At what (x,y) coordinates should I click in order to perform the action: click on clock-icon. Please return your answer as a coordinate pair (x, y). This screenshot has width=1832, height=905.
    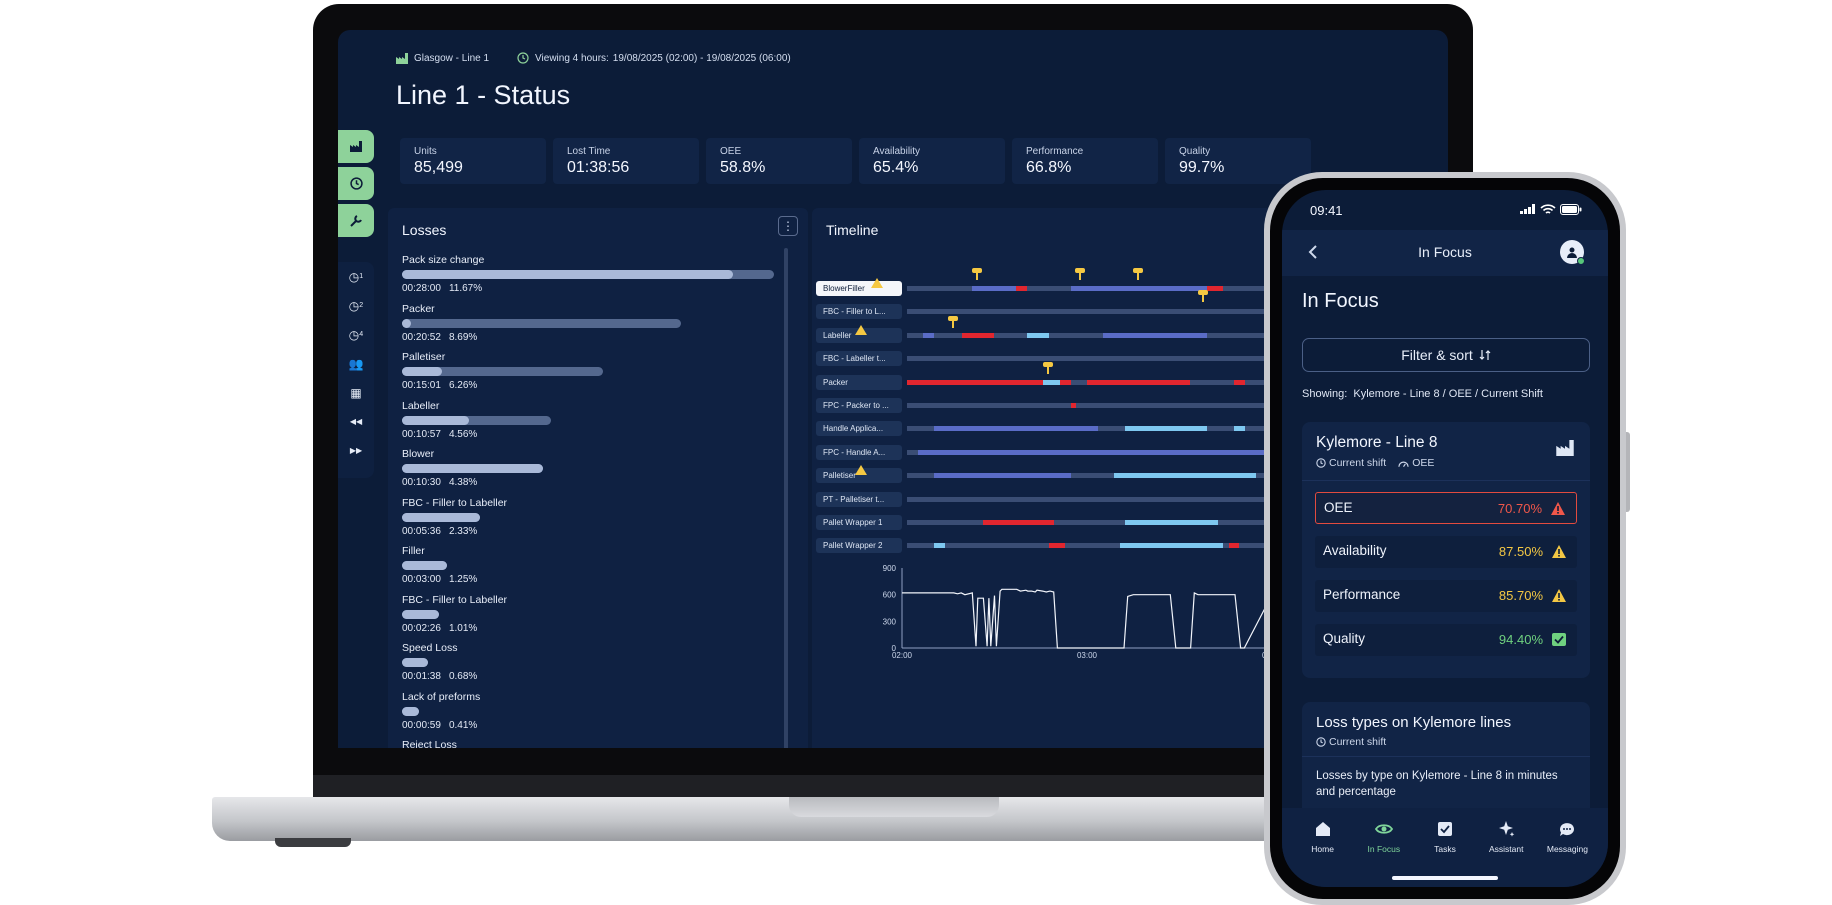
    Looking at the image, I should click on (1321, 742).